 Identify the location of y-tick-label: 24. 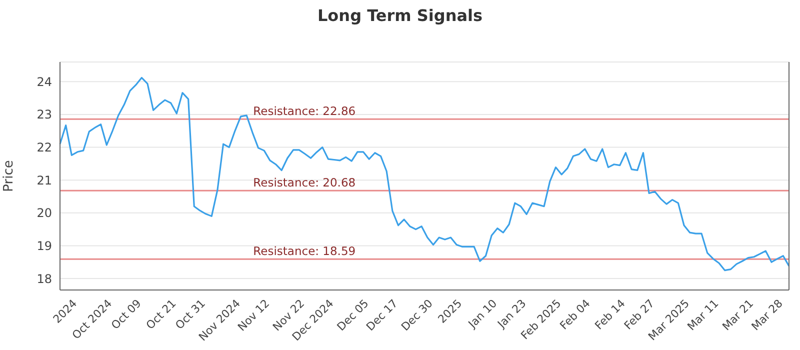
(44, 81).